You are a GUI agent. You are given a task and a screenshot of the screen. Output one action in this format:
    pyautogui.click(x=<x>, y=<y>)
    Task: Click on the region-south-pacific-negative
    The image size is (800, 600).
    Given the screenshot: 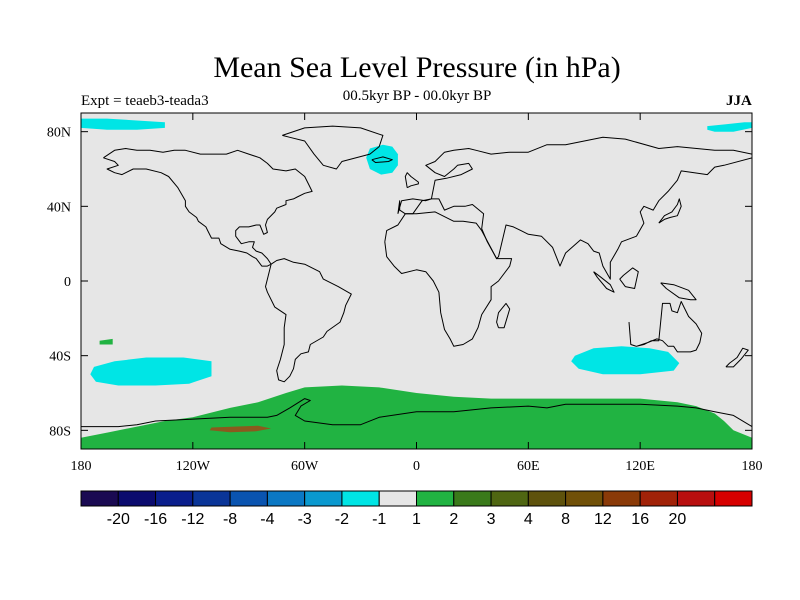 What is the action you would take?
    pyautogui.click(x=151, y=371)
    